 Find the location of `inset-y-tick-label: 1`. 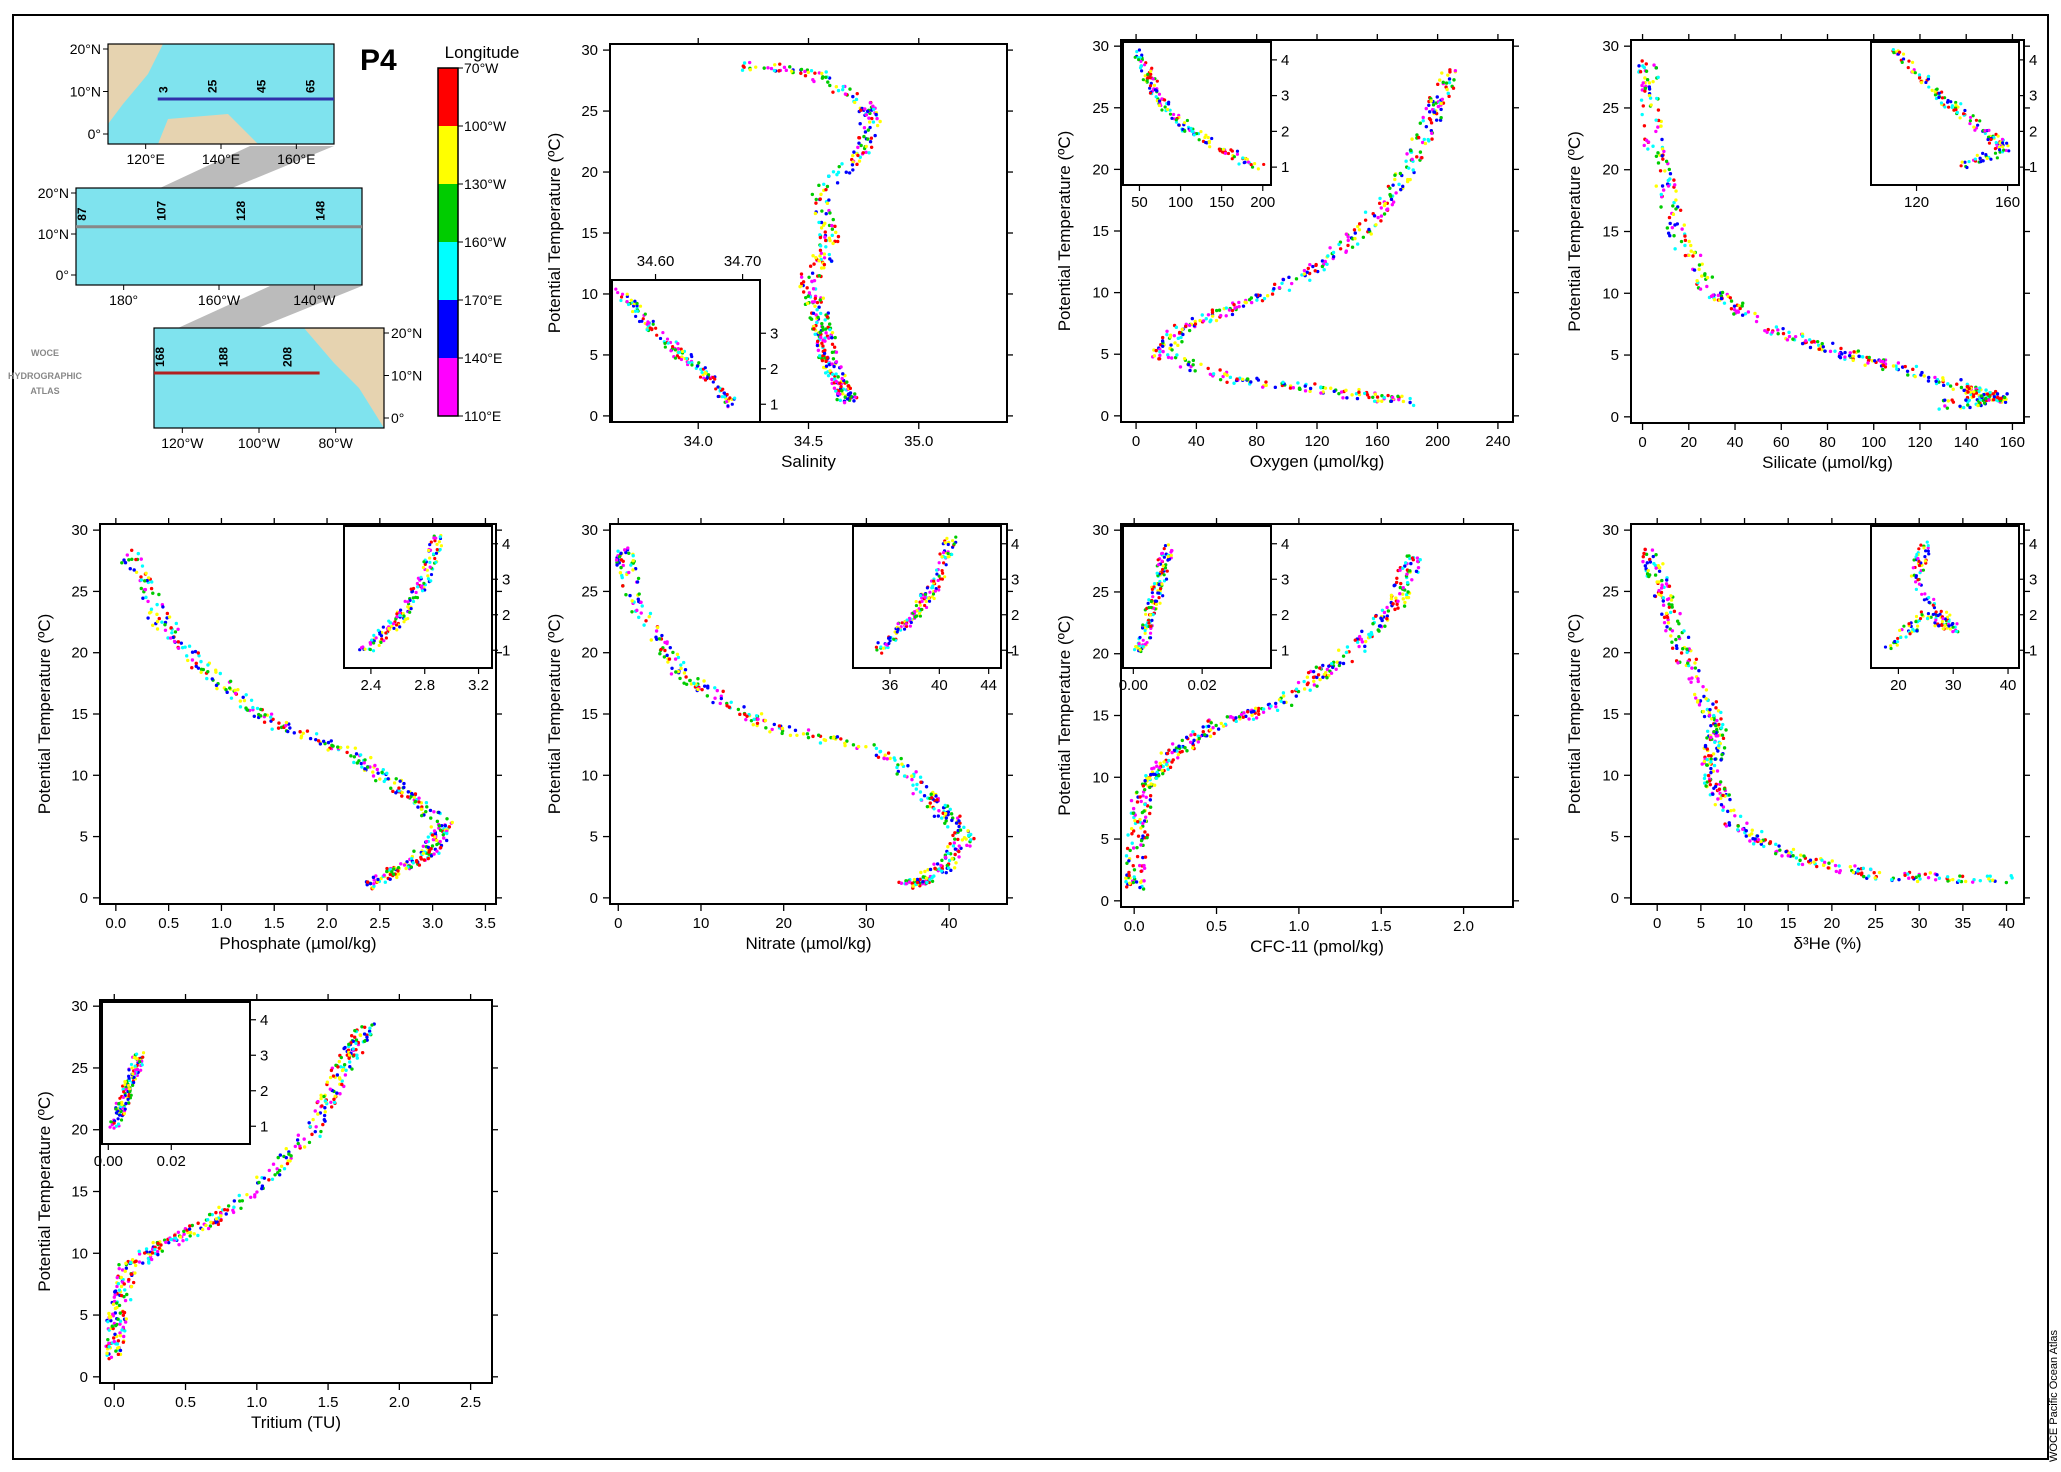

inset-y-tick-label: 1 is located at coordinates (2033, 167).